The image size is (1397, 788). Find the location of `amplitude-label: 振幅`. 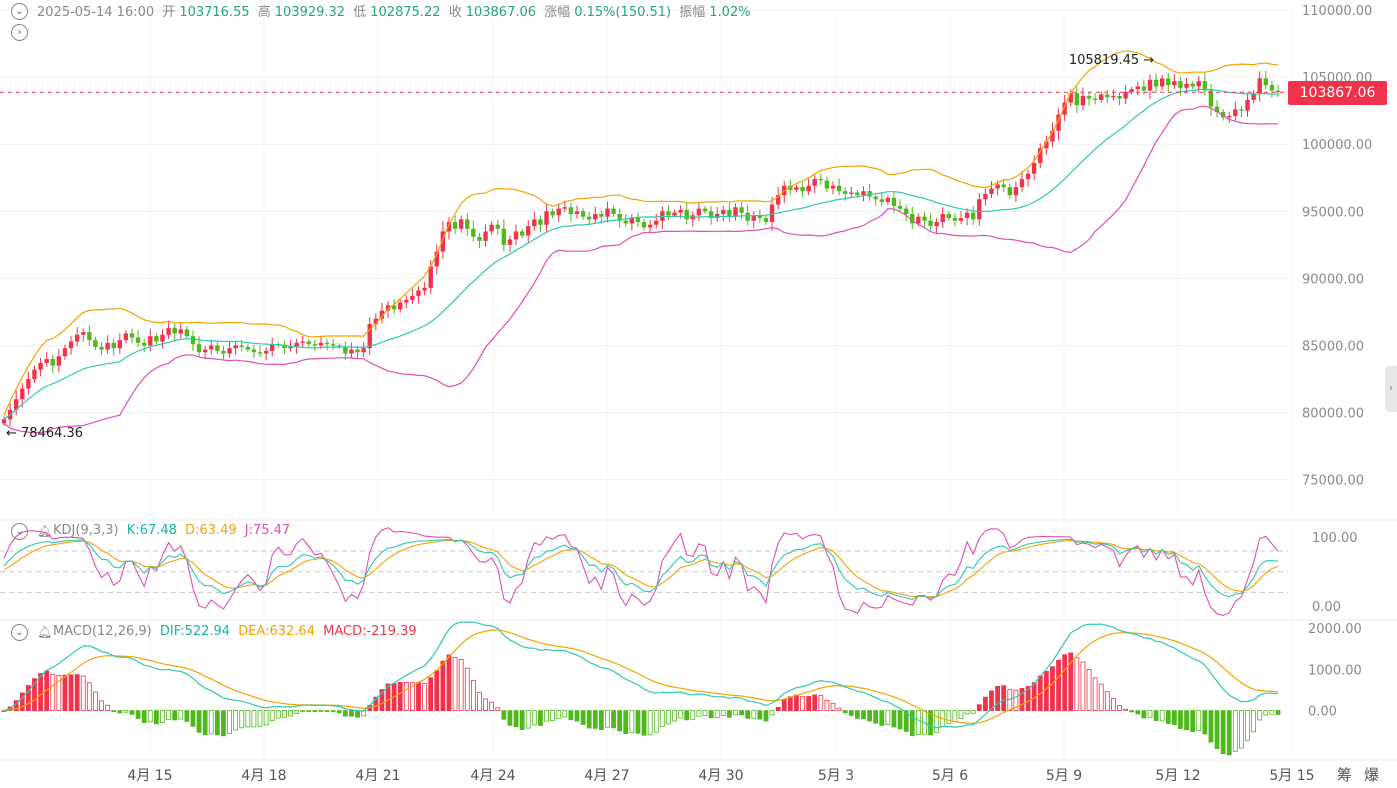

amplitude-label: 振幅 is located at coordinates (692, 12).